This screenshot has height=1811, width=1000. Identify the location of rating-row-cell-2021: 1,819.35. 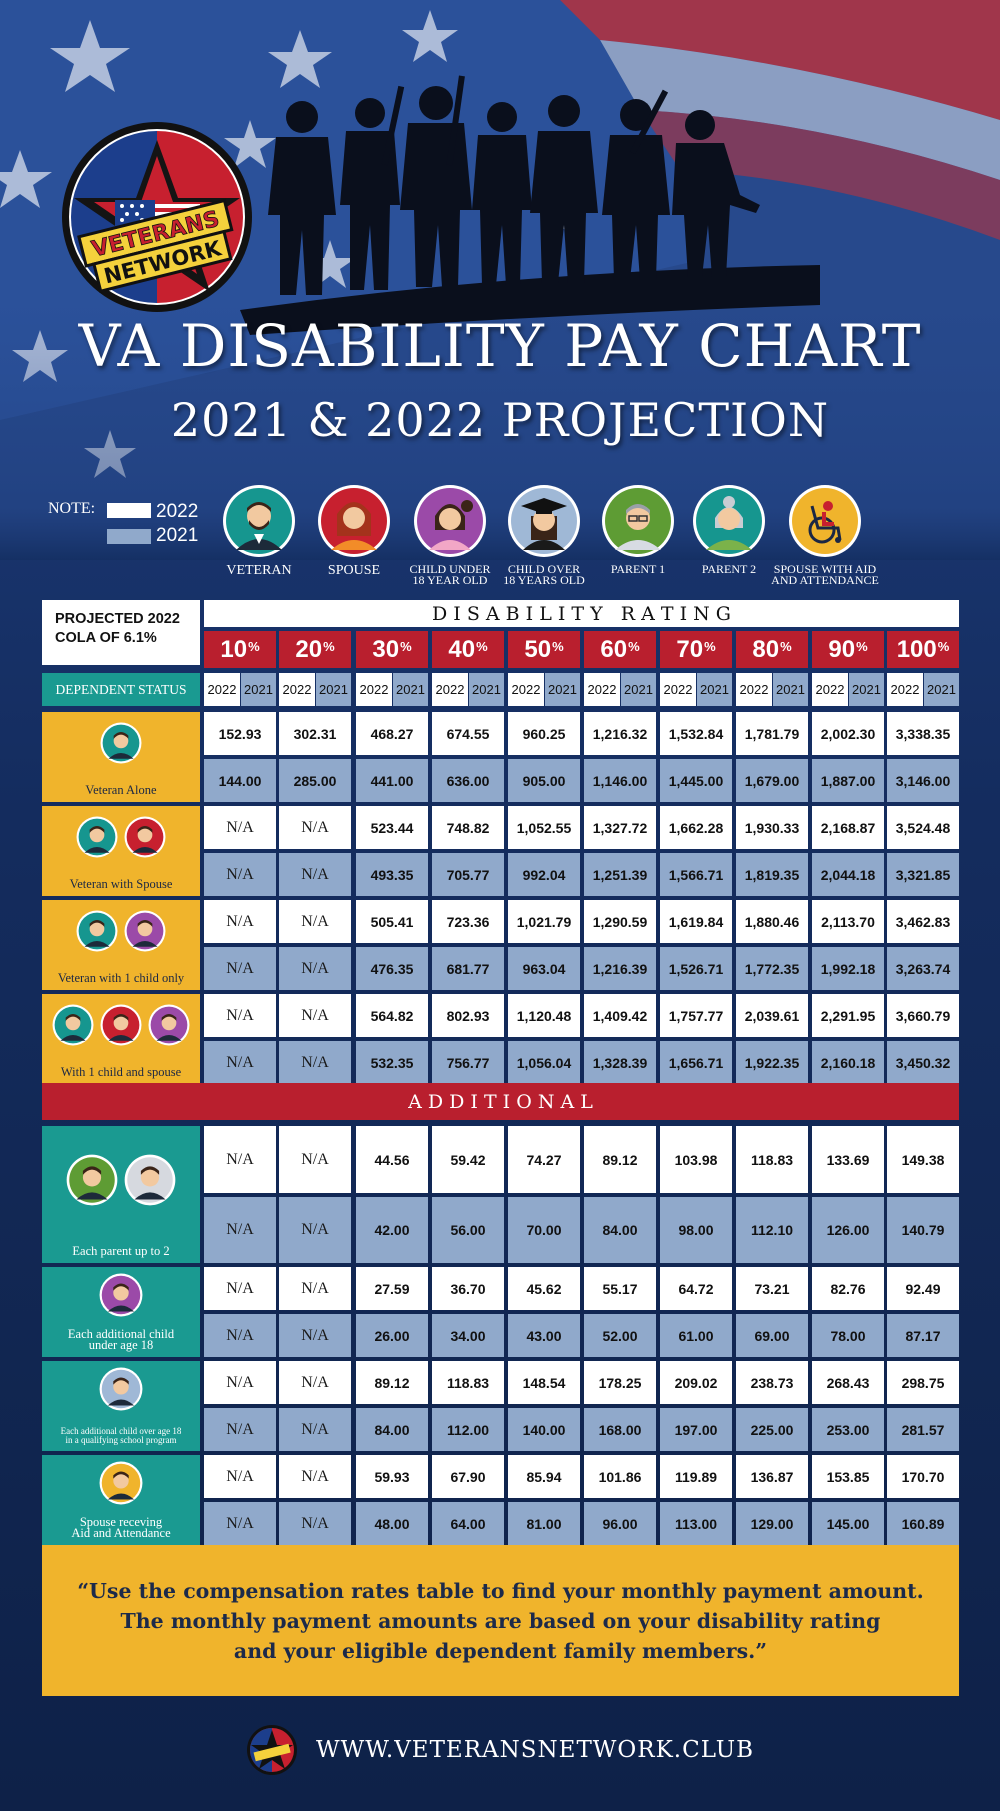
(772, 874).